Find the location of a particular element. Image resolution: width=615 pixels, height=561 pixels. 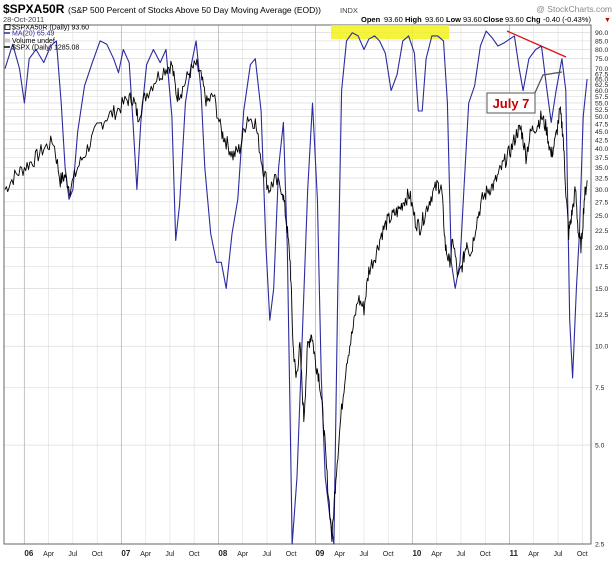

callout-box is located at coordinates (511, 103).